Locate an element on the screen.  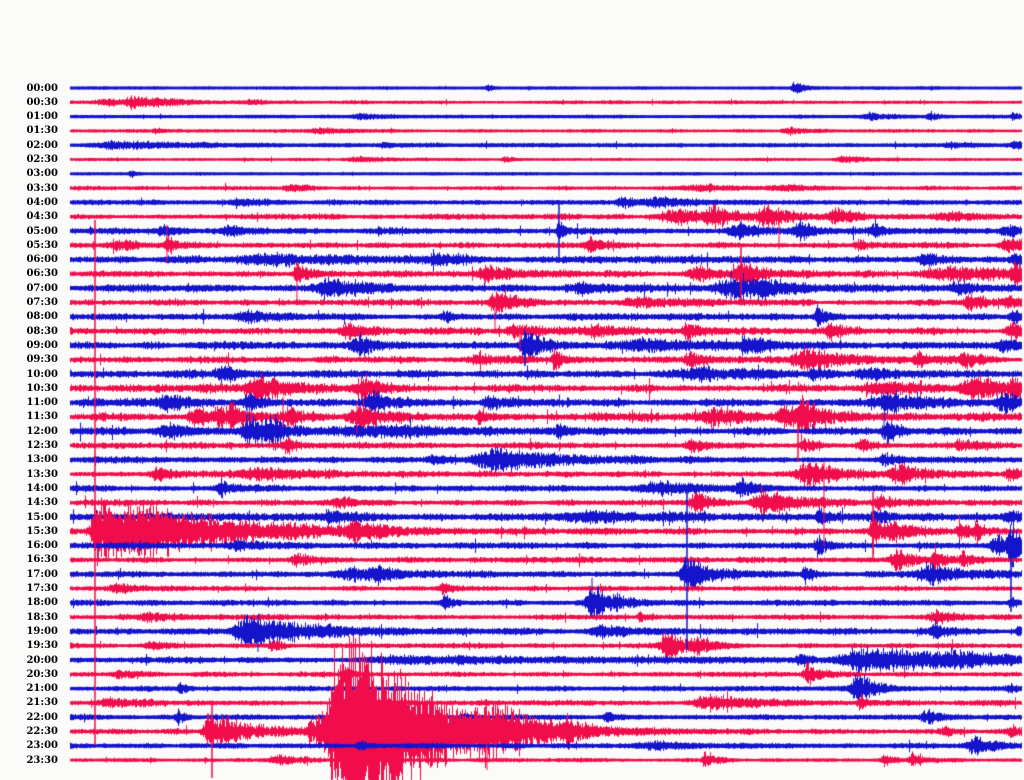
row-time-label: 00:30 is located at coordinates (42, 102).